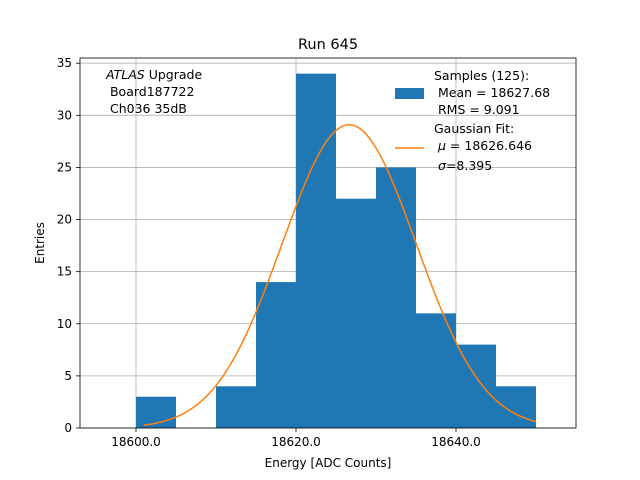 This screenshot has height=480, width=640. Describe the element at coordinates (442, 165) in the screenshot. I see `legend-sigma-symbol: σ` at that location.